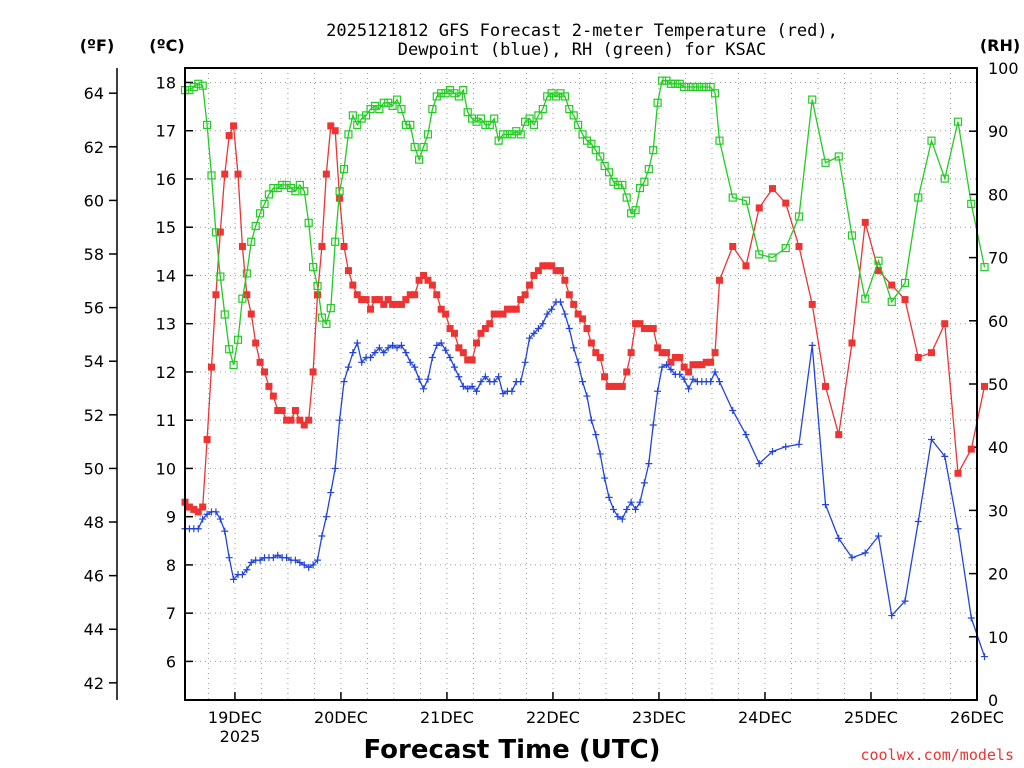  Describe the element at coordinates (871, 717) in the screenshot. I see `x-tick-label: 25DEC` at that location.